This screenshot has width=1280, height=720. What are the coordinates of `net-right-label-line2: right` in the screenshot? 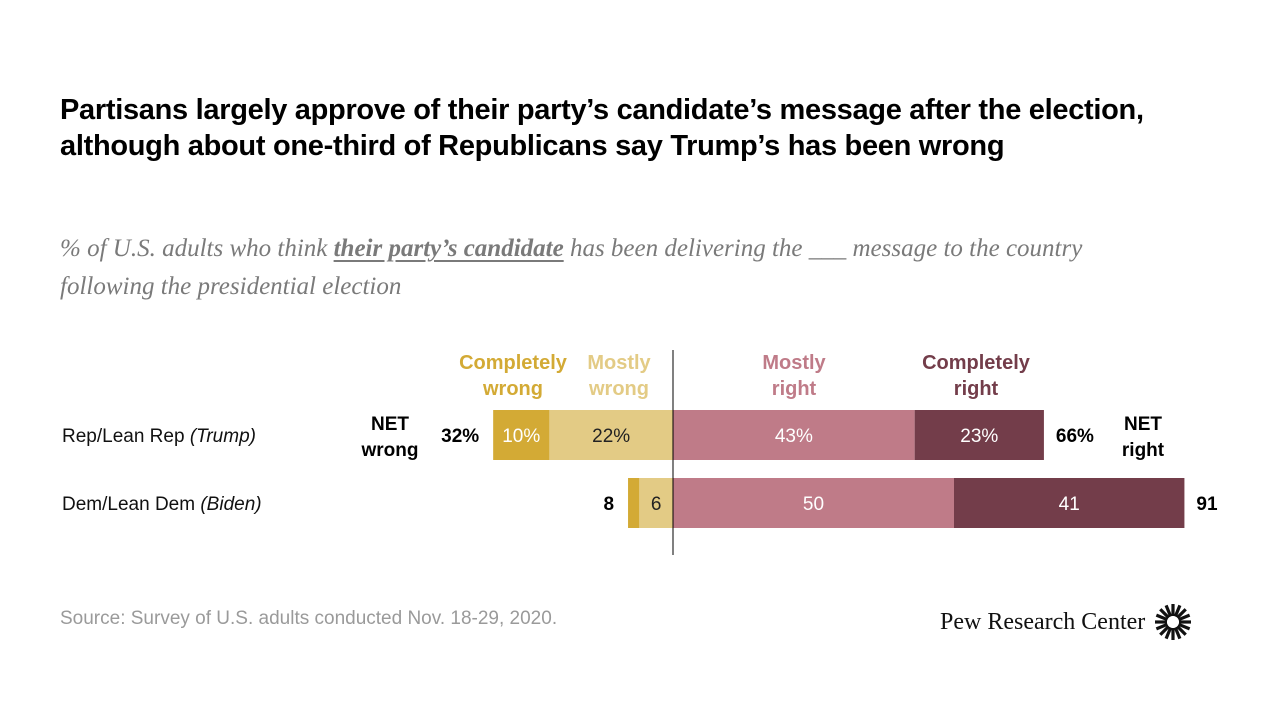 It's located at (1143, 450).